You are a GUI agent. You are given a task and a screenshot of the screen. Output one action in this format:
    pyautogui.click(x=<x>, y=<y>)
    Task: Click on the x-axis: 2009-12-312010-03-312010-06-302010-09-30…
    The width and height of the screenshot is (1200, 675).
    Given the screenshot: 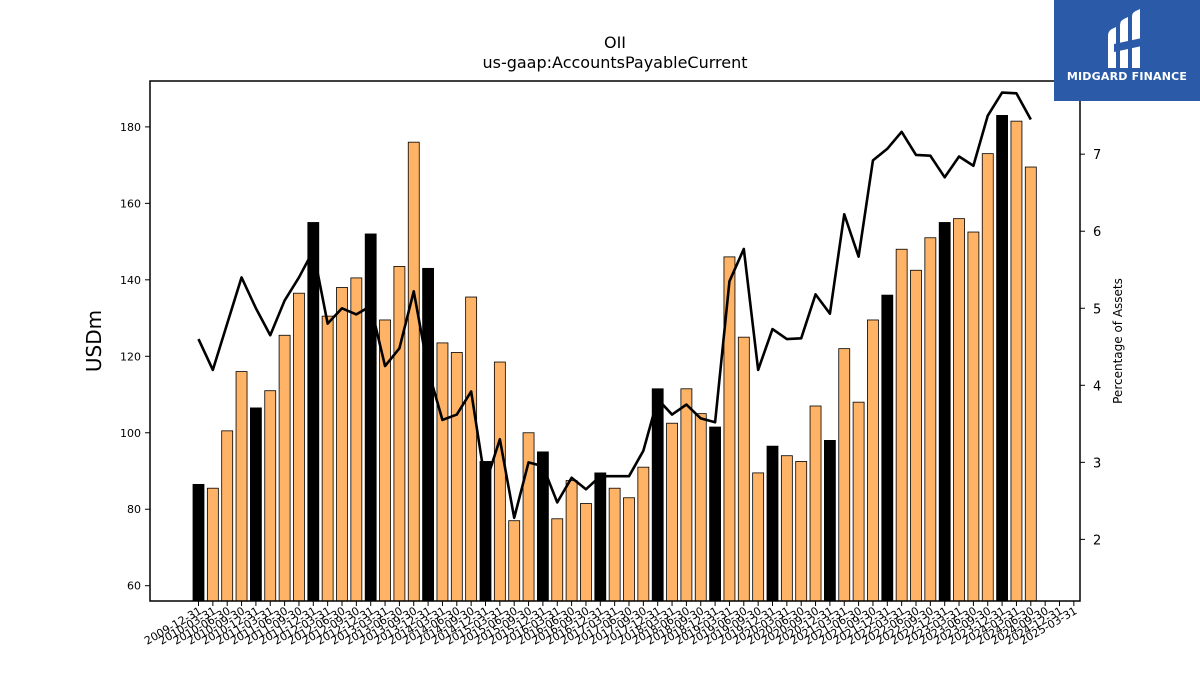 What is the action you would take?
    pyautogui.click(x=610, y=624)
    